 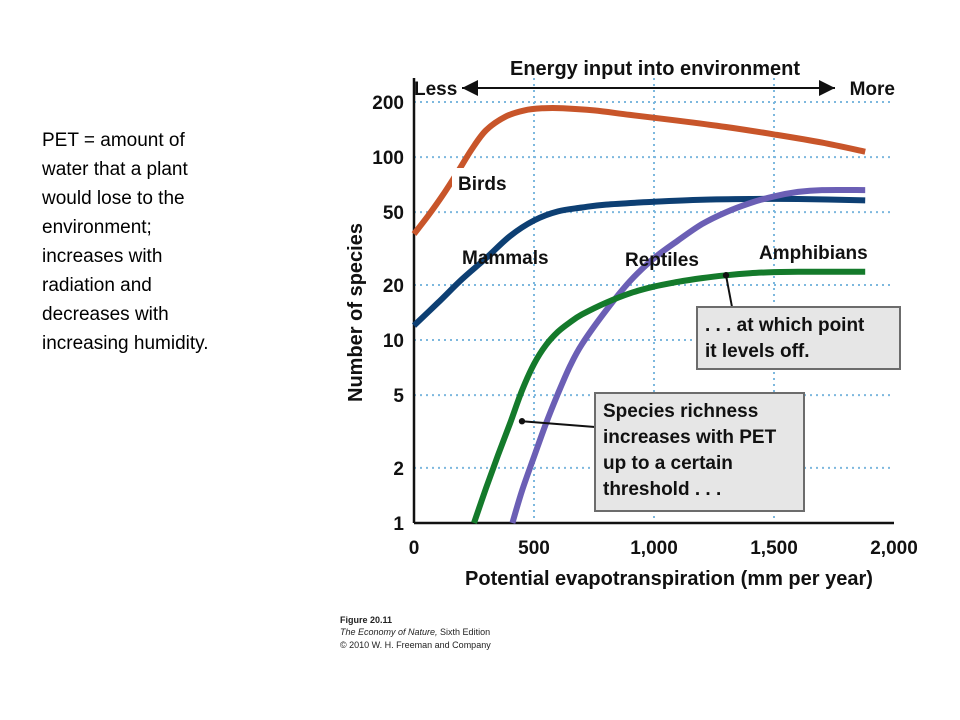 I want to click on description-line: increasing humidity., so click(x=125, y=343).